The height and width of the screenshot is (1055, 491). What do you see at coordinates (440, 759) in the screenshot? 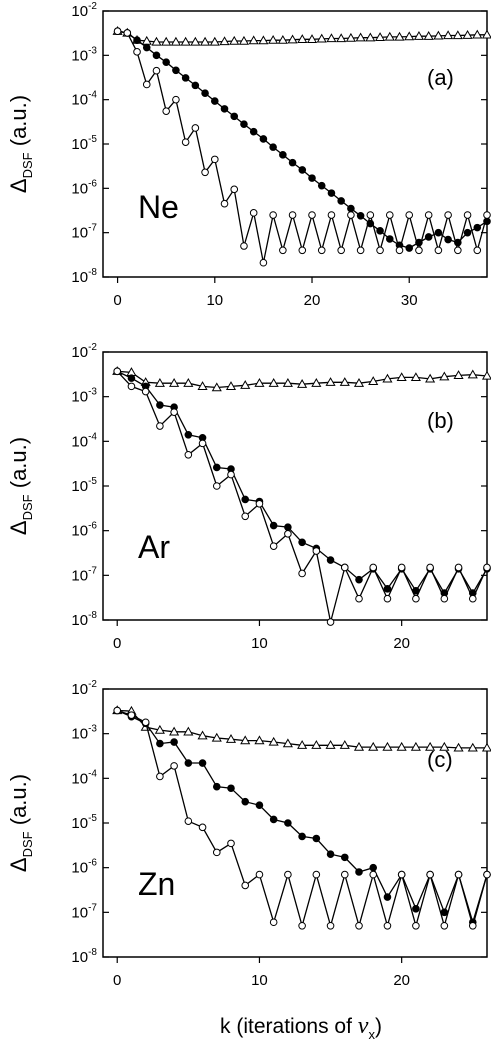
I see `panel-label: (c)` at bounding box center [440, 759].